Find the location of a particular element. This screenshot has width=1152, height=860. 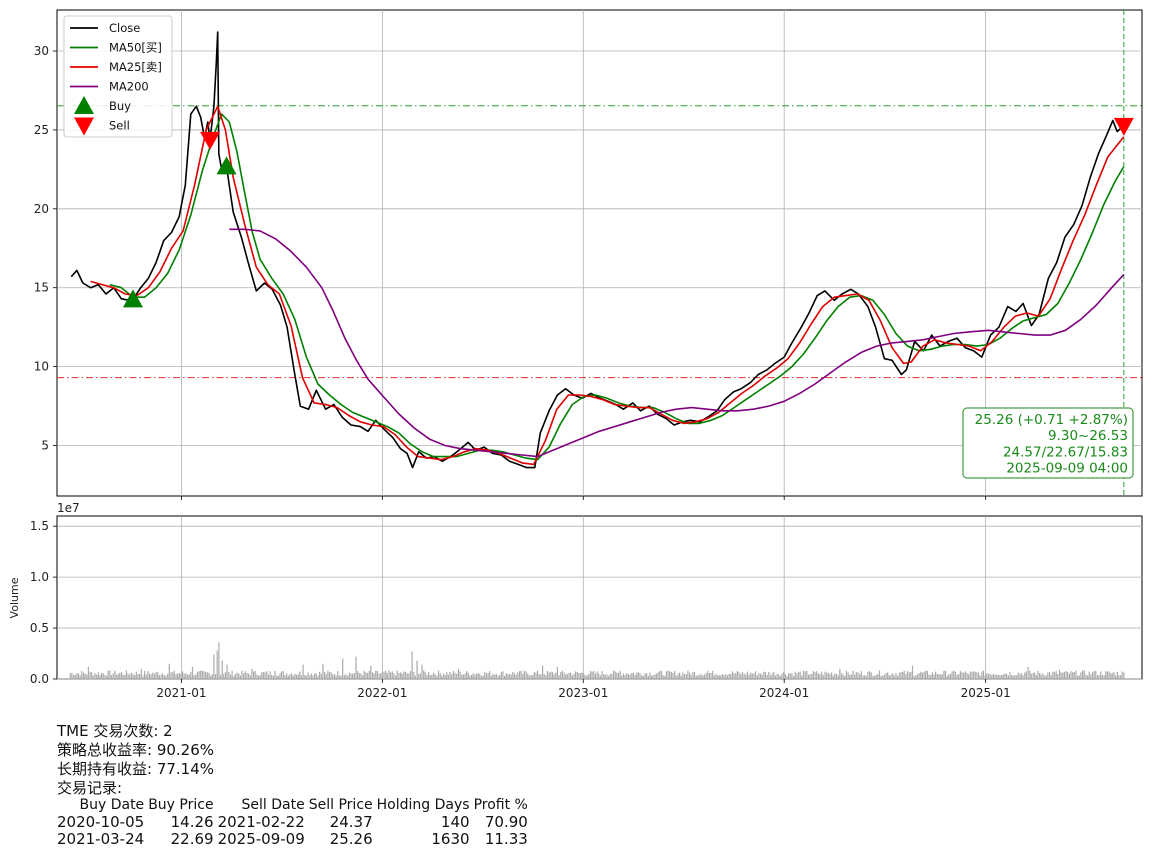

price-y-tick-label: 25 is located at coordinates (41, 130).